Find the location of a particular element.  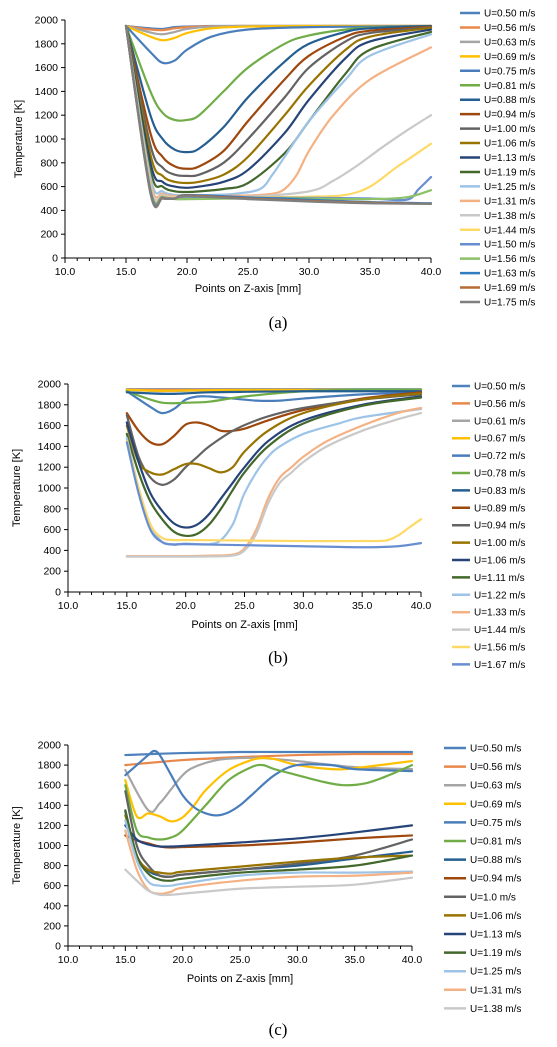

legend-label: U=1.22 m/s is located at coordinates (499, 595).